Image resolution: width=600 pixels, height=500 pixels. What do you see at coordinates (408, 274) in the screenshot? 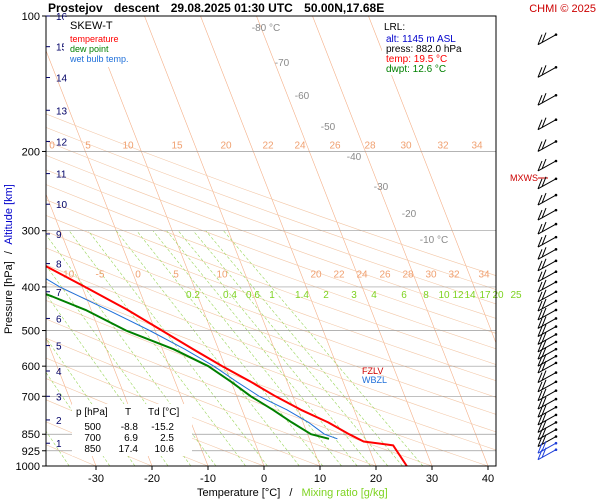
I see `isotherm-label: 28` at bounding box center [408, 274].